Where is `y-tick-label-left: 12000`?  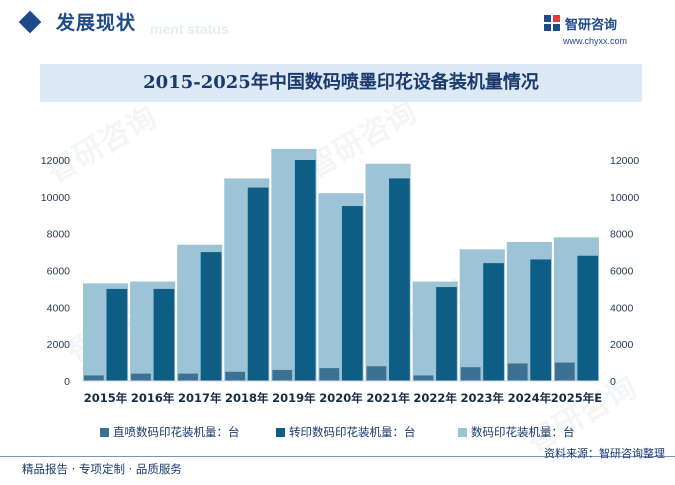
y-tick-label-left: 12000 is located at coordinates (55, 161).